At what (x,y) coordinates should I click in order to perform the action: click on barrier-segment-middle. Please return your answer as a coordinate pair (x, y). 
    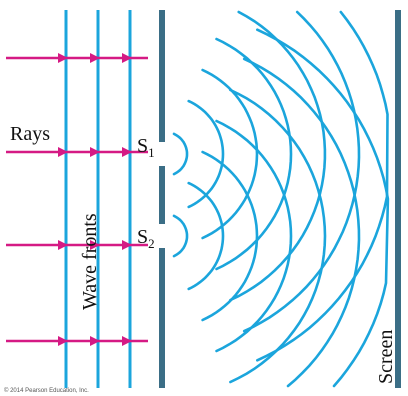
    Looking at the image, I should click on (162, 195).